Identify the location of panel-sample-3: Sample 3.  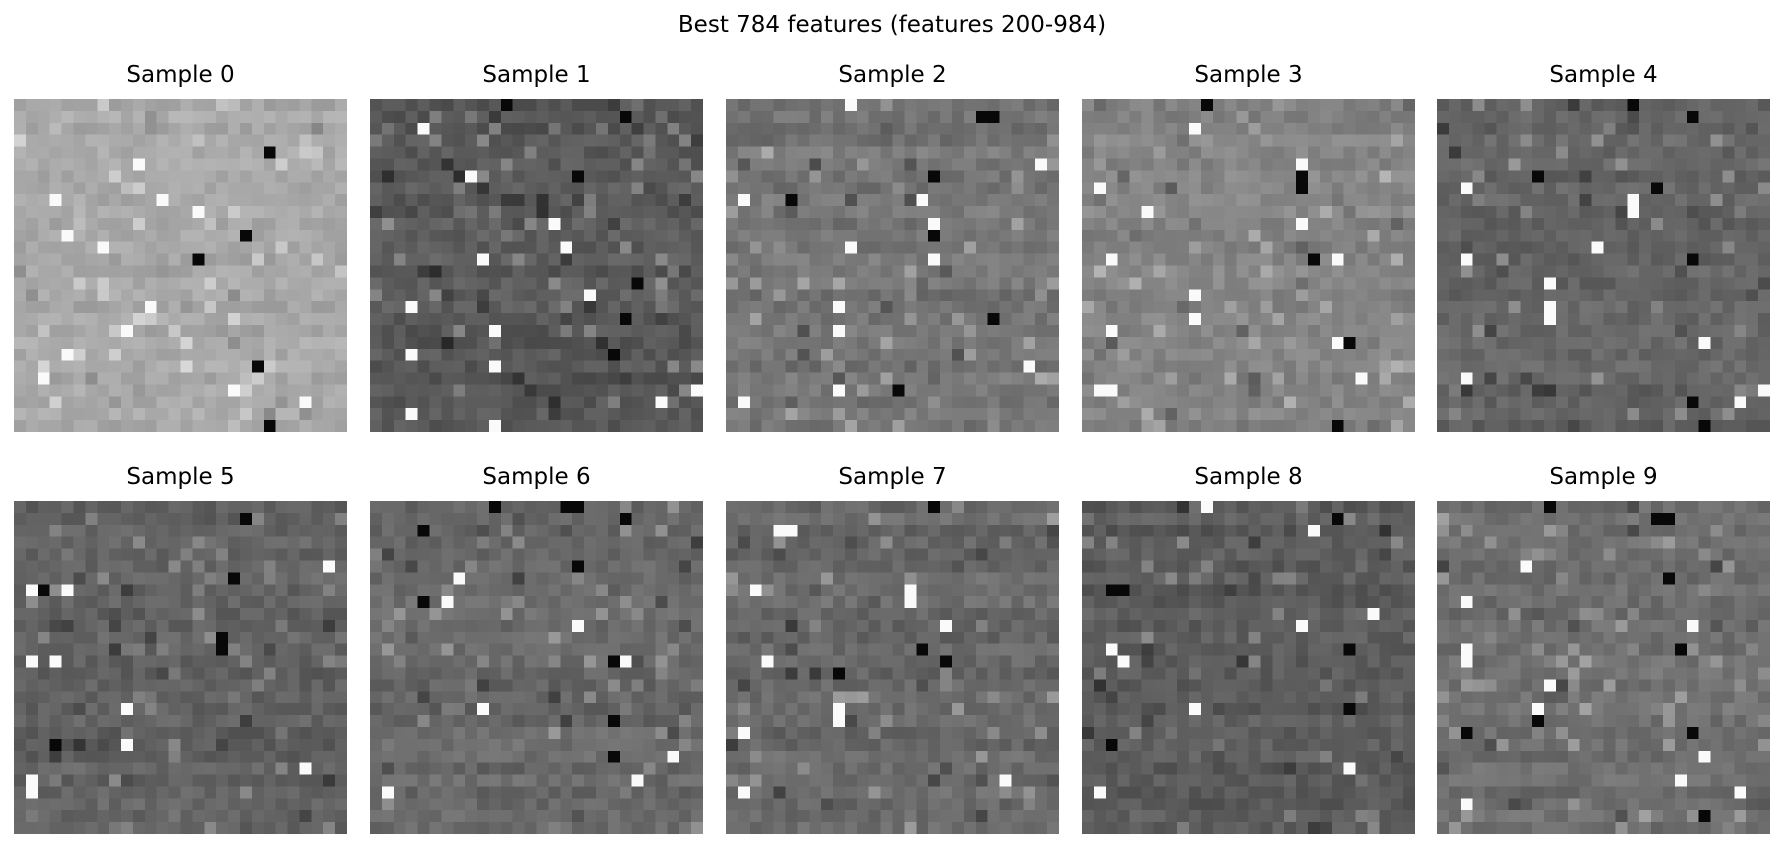
(1248, 246).